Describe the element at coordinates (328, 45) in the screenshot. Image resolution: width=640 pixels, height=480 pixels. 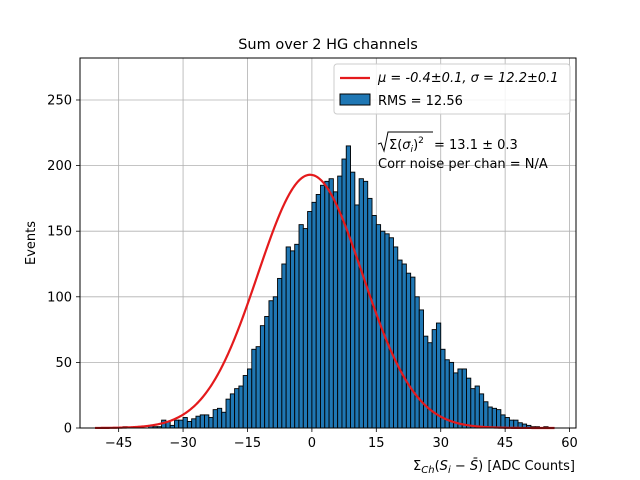
I see `chart-title: Sum over 2 HG channels` at that location.